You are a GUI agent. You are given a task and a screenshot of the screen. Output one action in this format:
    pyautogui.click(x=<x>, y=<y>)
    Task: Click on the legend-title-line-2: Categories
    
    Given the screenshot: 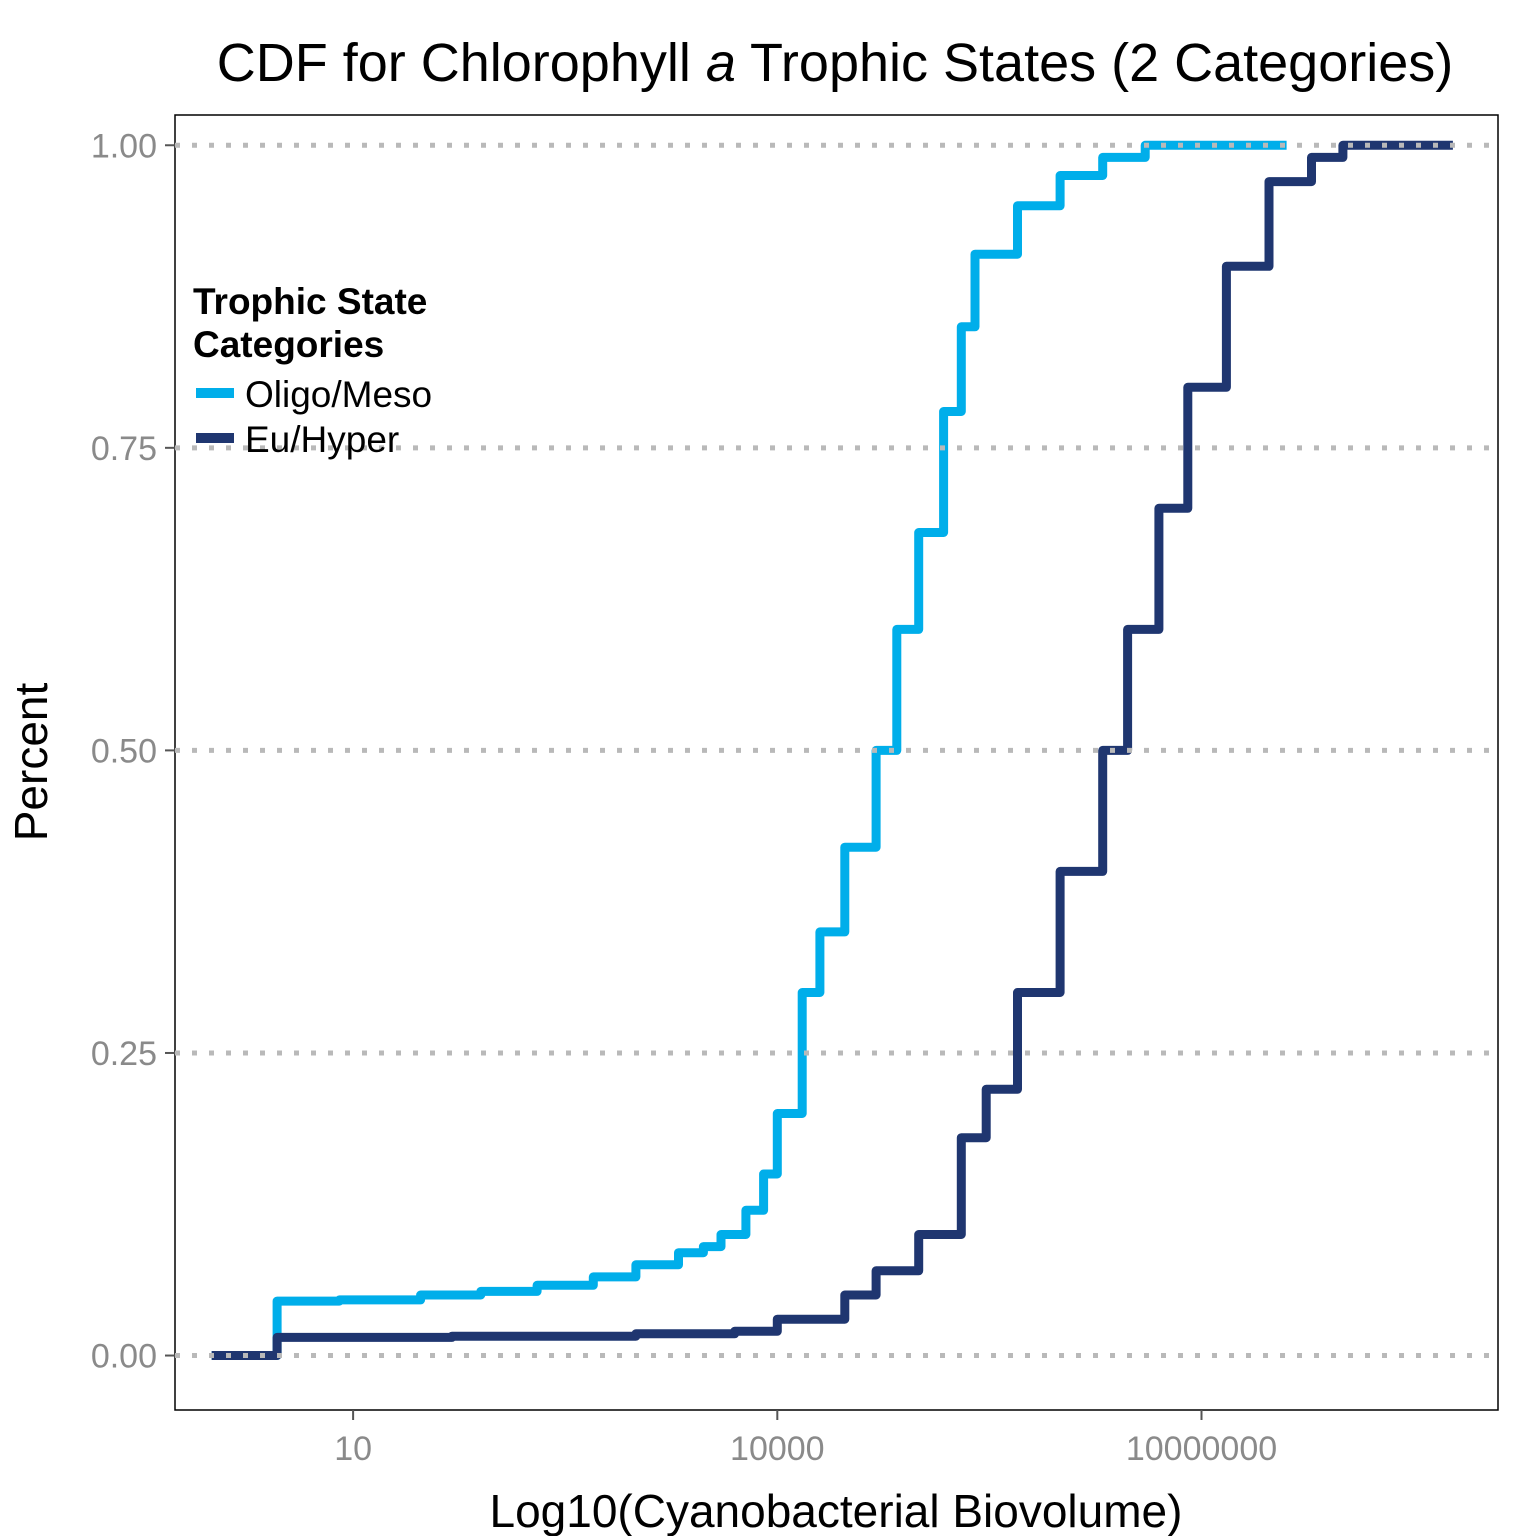 What is the action you would take?
    pyautogui.click(x=288, y=344)
    